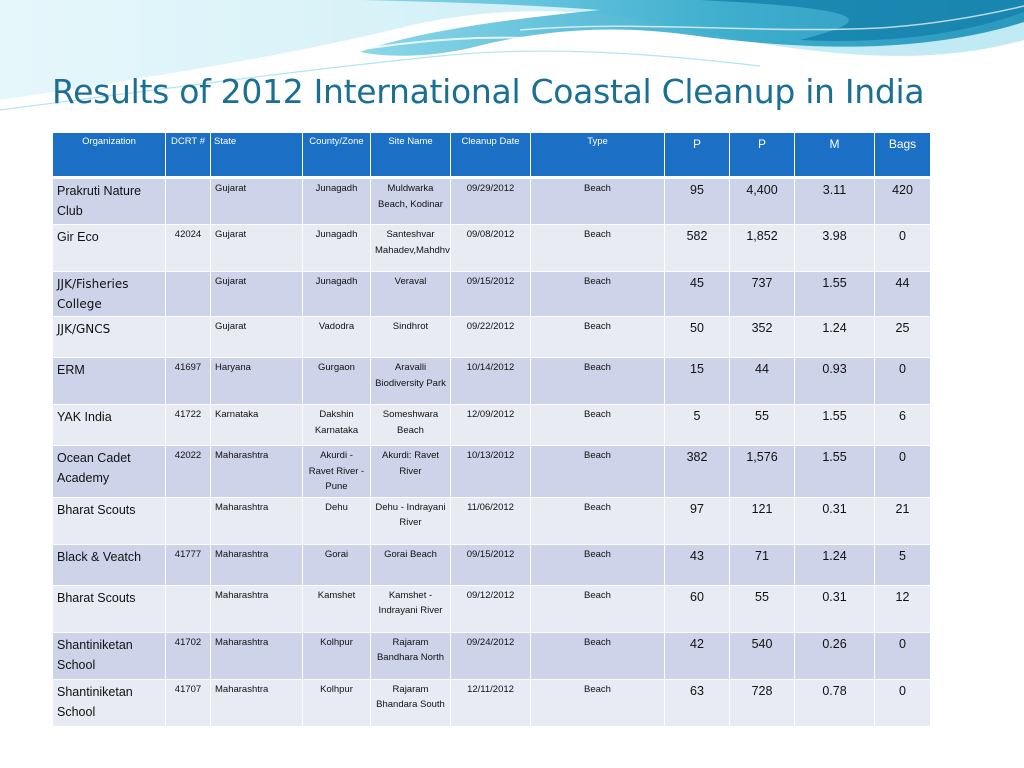 This screenshot has width=1024, height=768. I want to click on cell-m: 0.31, so click(834, 520).